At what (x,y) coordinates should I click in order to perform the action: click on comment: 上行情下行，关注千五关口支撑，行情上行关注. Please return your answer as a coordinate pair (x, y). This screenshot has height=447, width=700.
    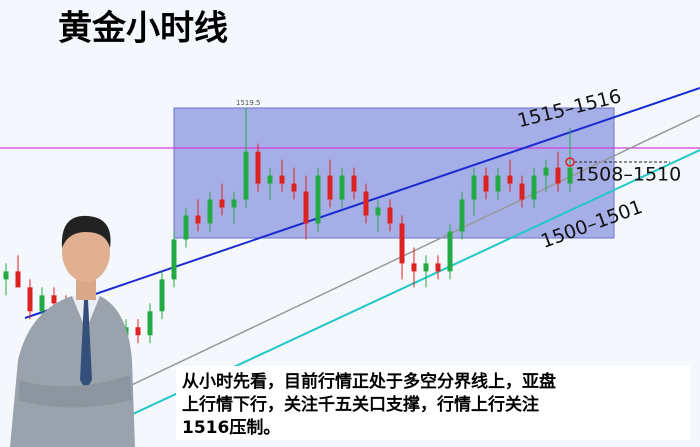
    Looking at the image, I should click on (360, 404).